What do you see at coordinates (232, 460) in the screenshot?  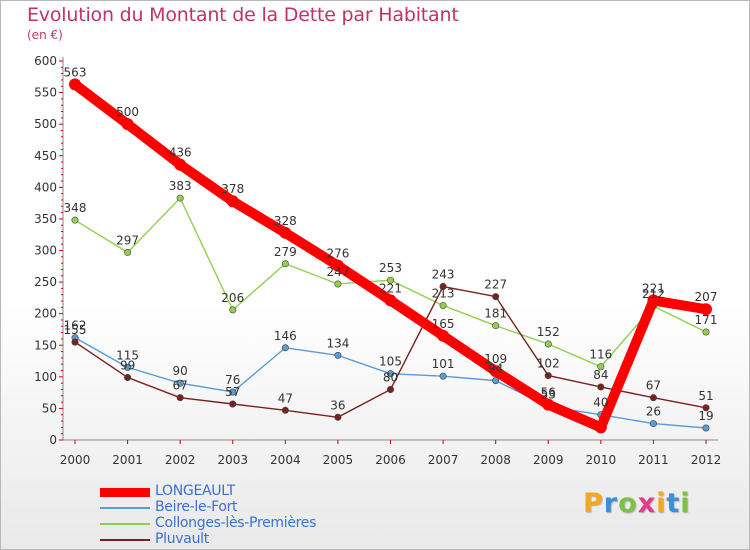 I see `x-tick-label: 2003` at bounding box center [232, 460].